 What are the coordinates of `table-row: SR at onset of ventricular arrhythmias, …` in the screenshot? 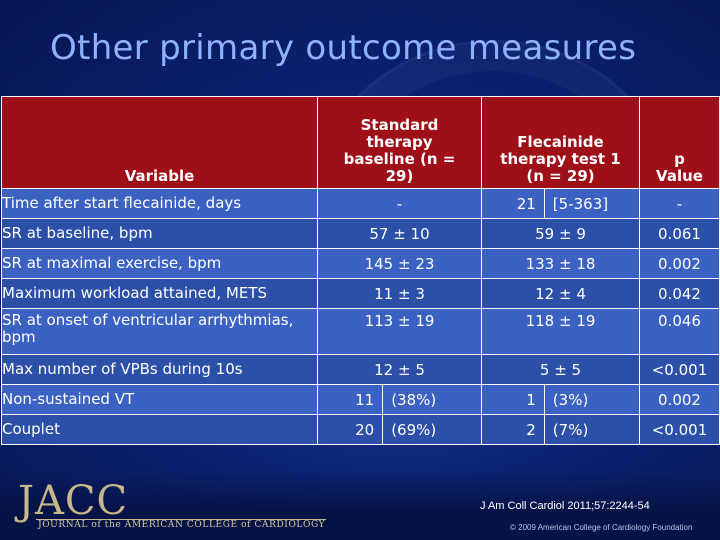 It's located at (360, 331).